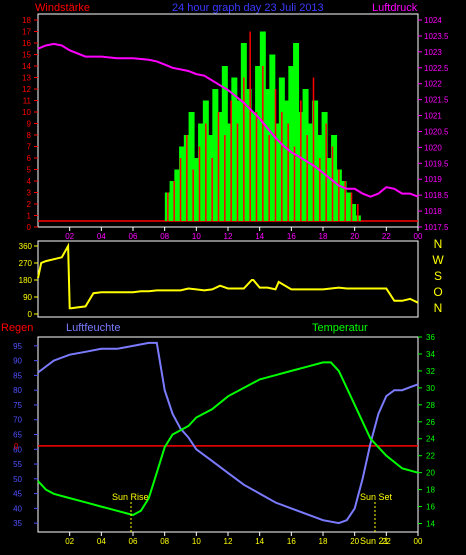 This screenshot has width=466, height=555. Describe the element at coordinates (430, 371) in the screenshot. I see `temperature-y-tick-label: 32` at that location.